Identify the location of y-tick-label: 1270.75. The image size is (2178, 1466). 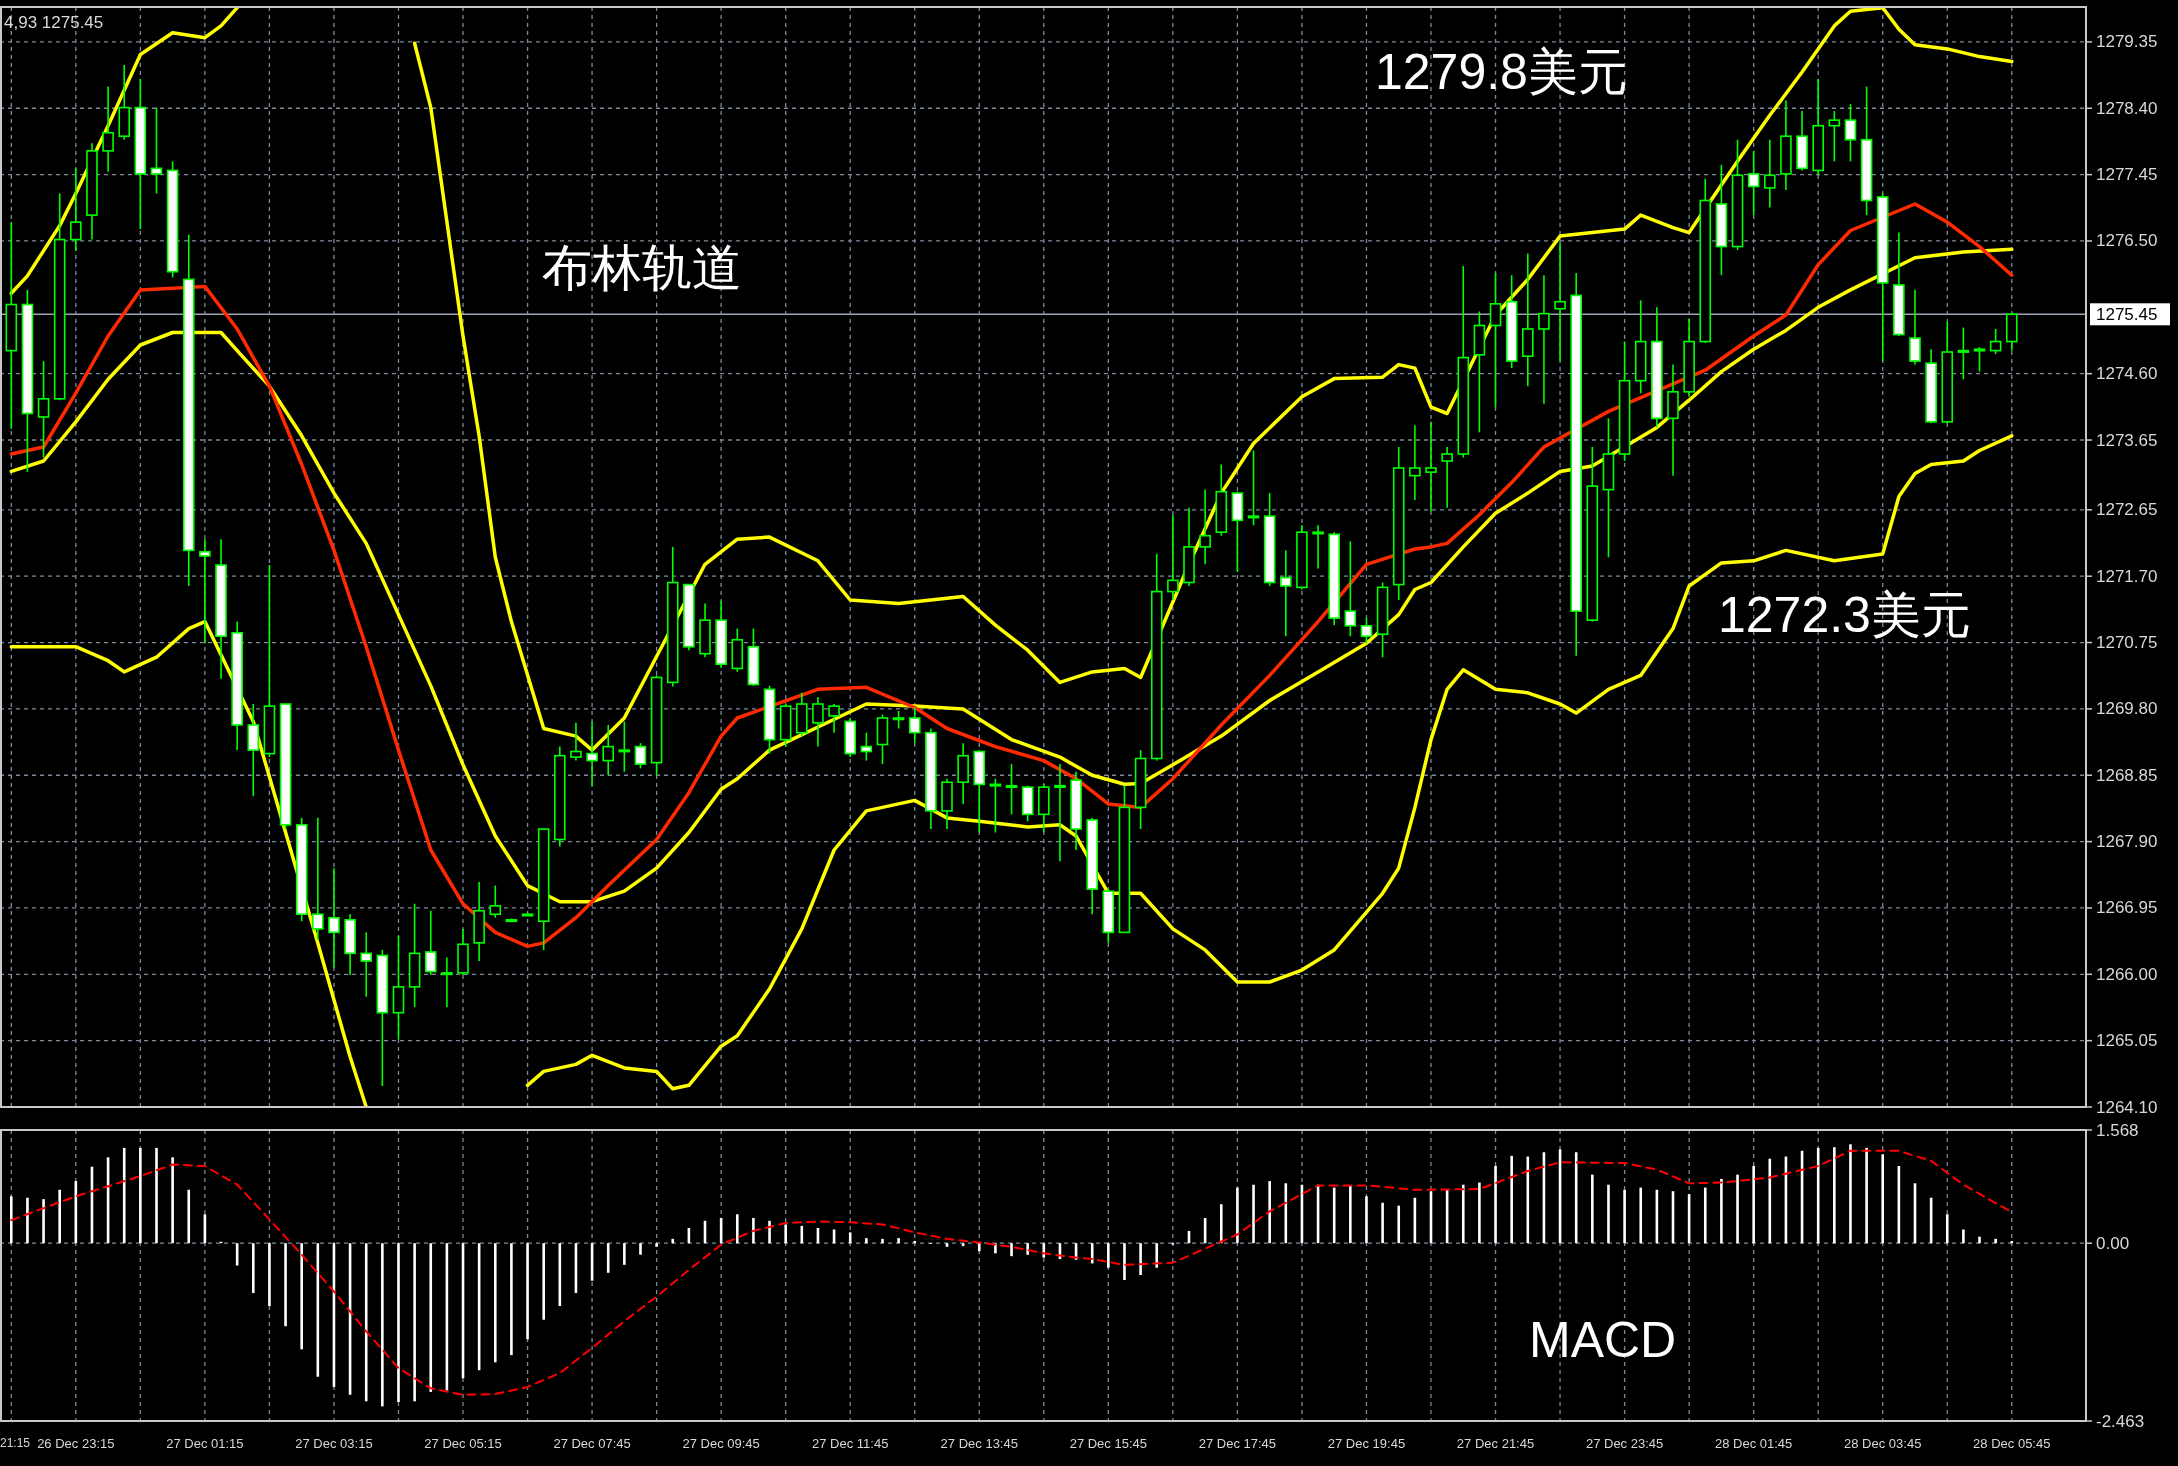
(2127, 643).